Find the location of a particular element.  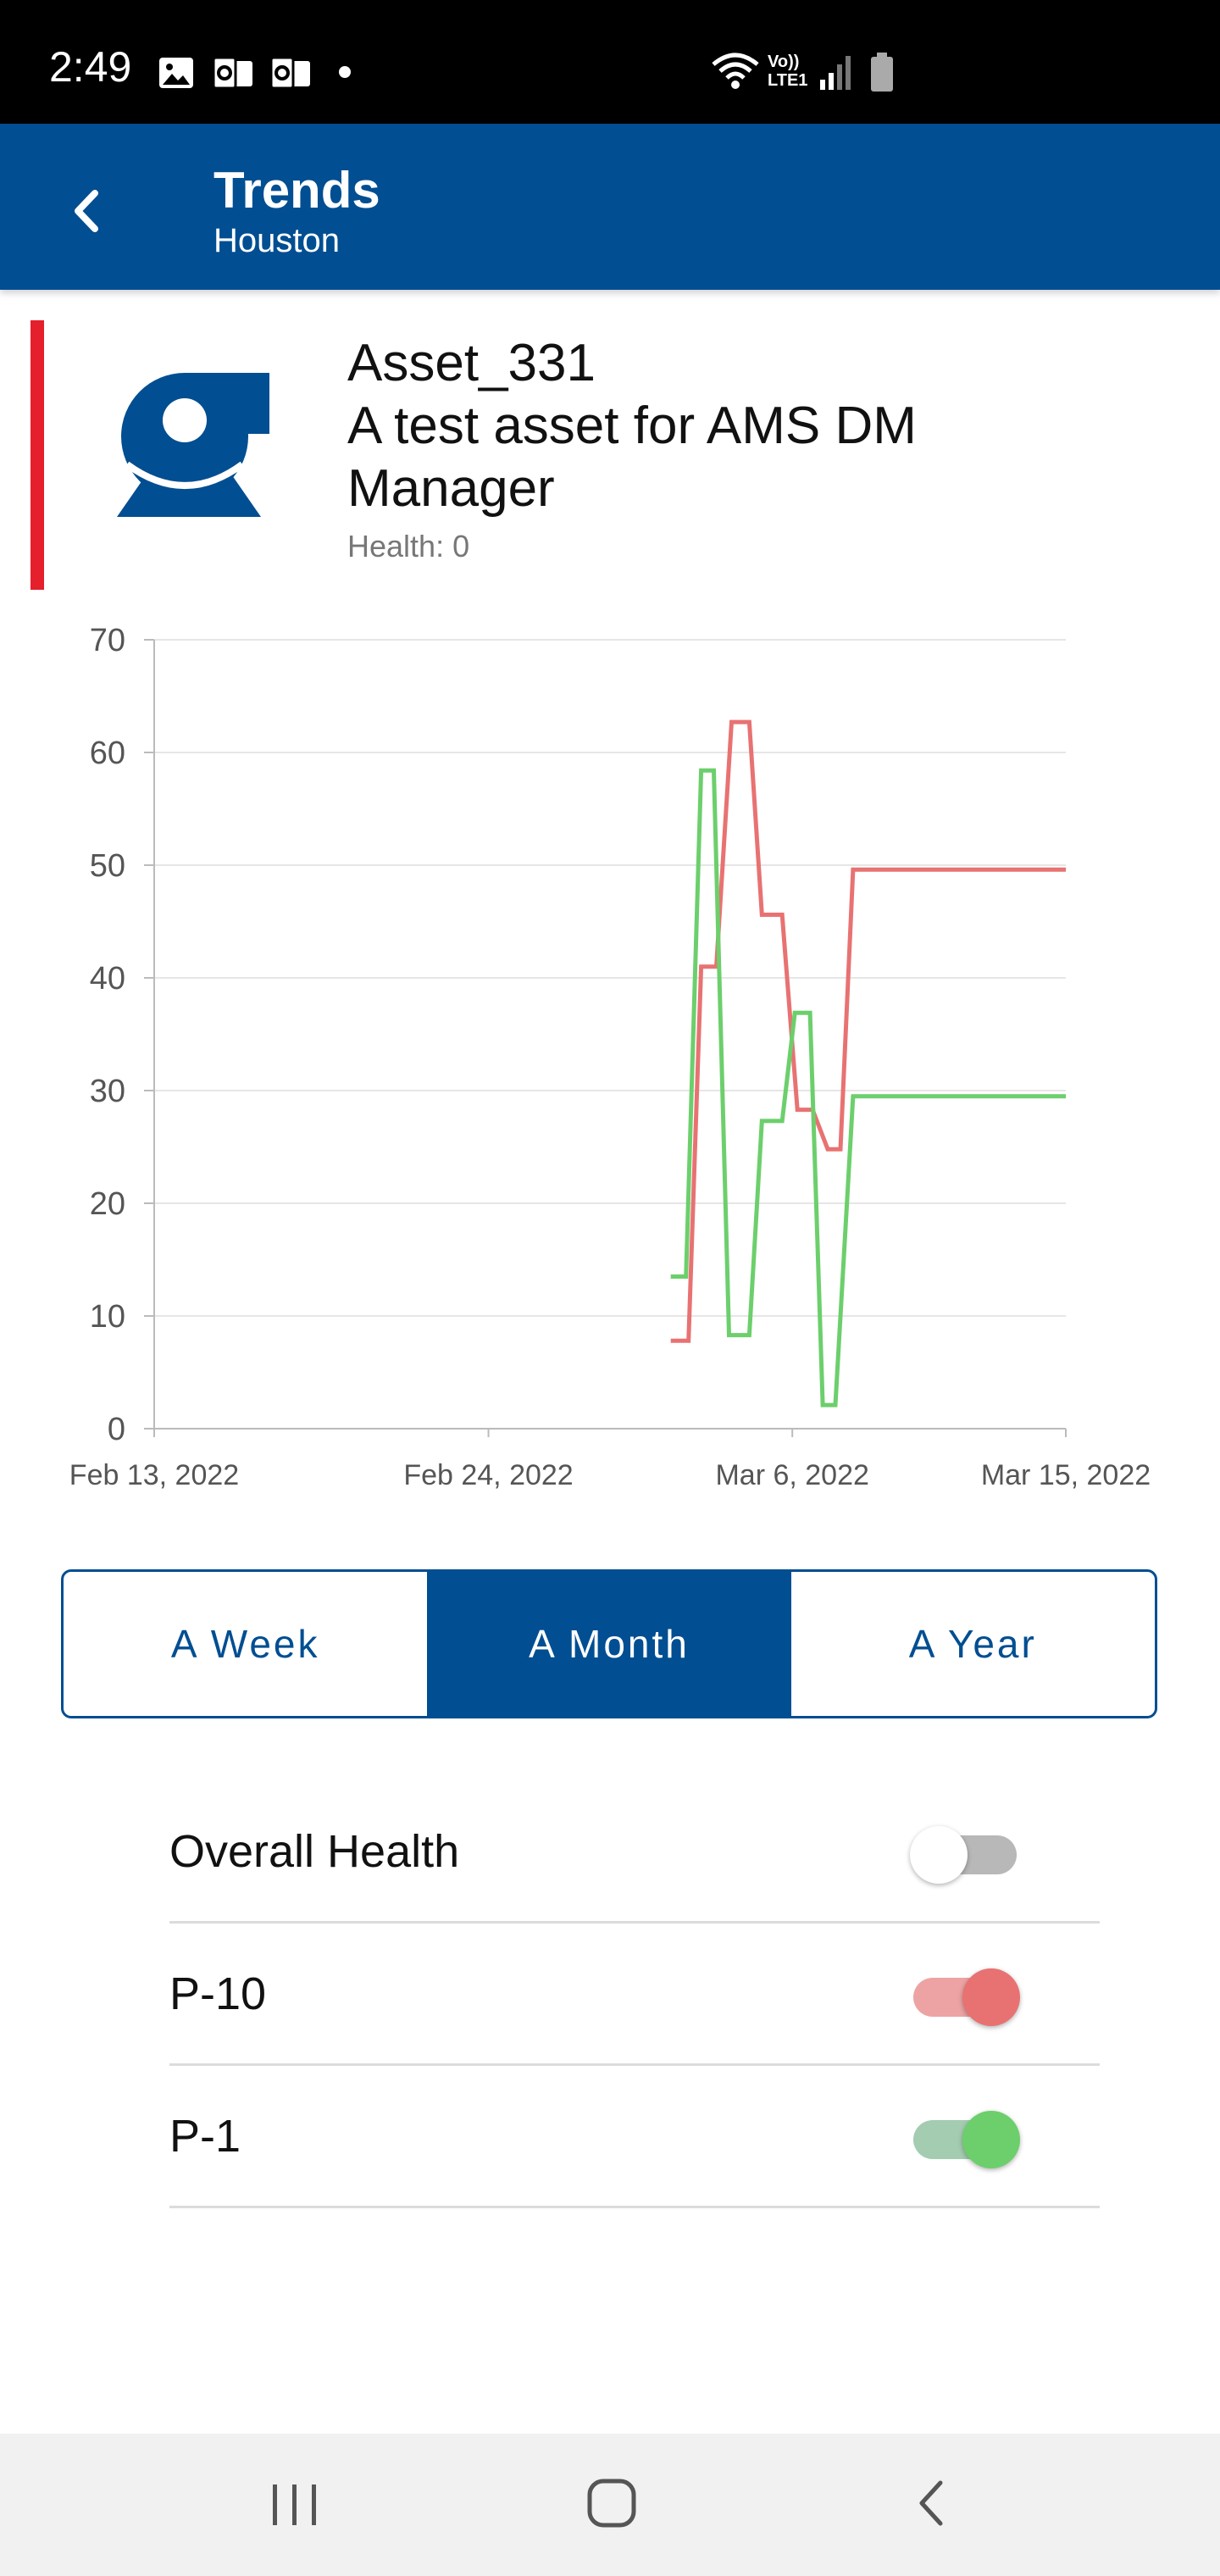

x-tick-label: Feb 13, 2022 is located at coordinates (154, 1475).